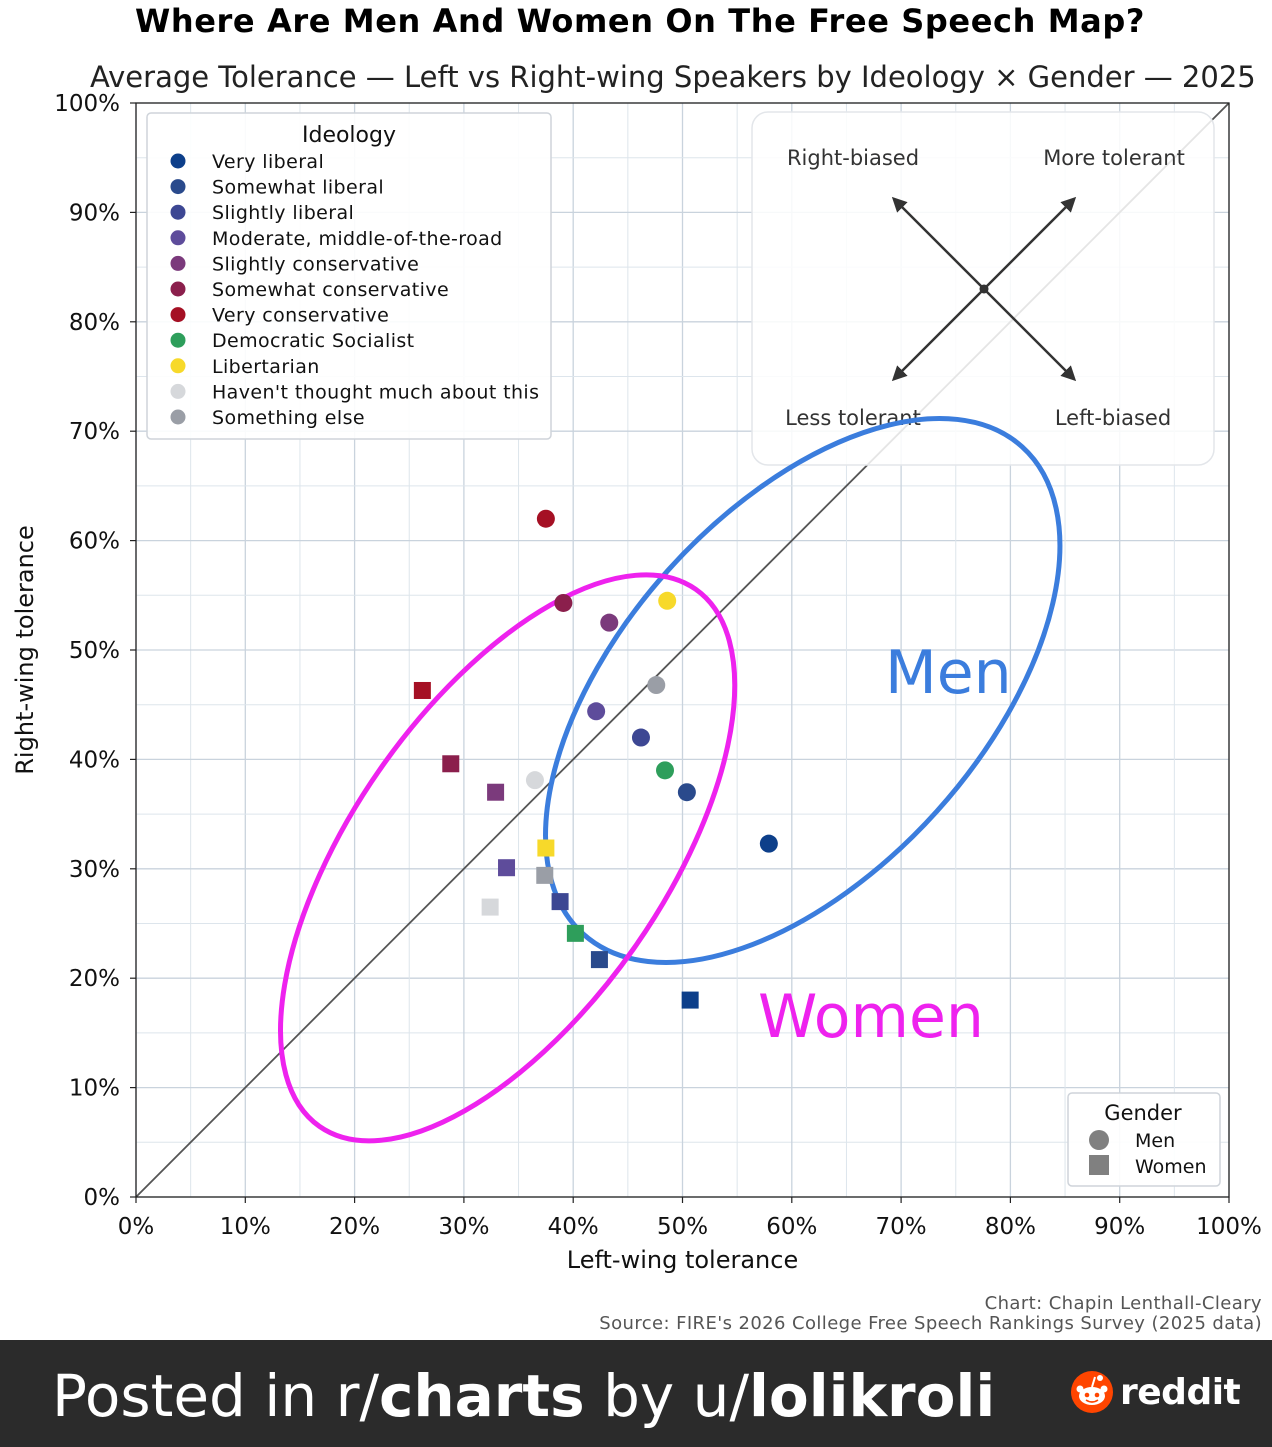 The height and width of the screenshot is (1447, 1272). Describe the element at coordinates (94, 979) in the screenshot. I see `y-tick-label: 20%` at that location.